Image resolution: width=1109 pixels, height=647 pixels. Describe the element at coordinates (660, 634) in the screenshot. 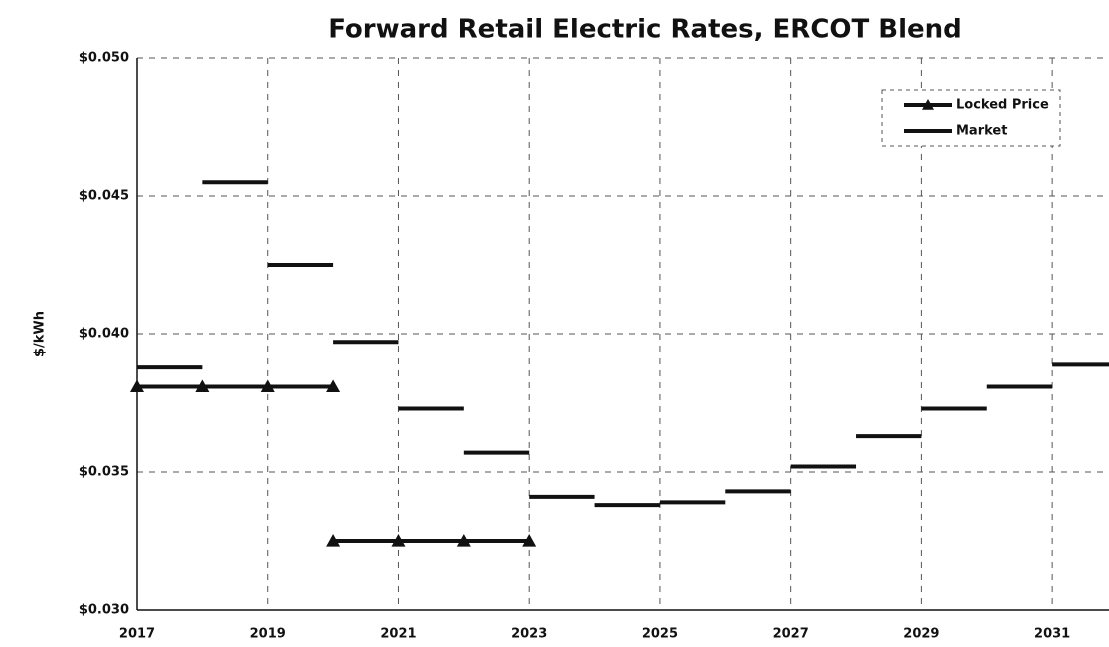

I see `x-tick-label: 2025` at that location.